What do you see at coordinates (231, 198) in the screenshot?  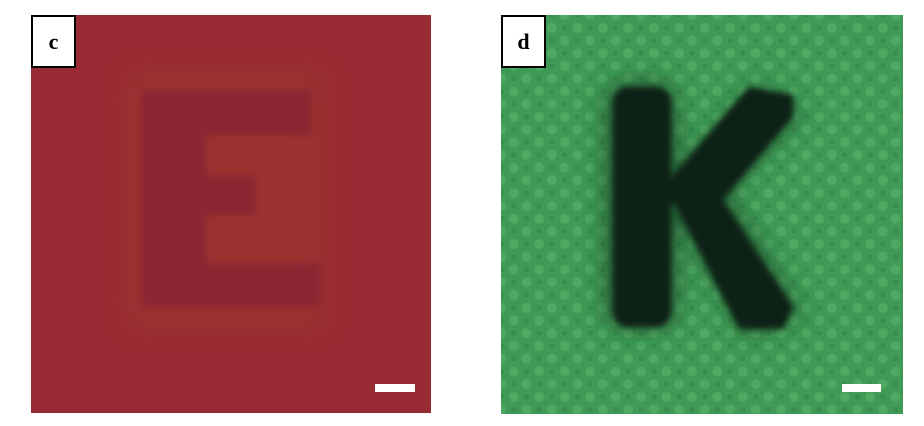 I see `letter-e-shape` at bounding box center [231, 198].